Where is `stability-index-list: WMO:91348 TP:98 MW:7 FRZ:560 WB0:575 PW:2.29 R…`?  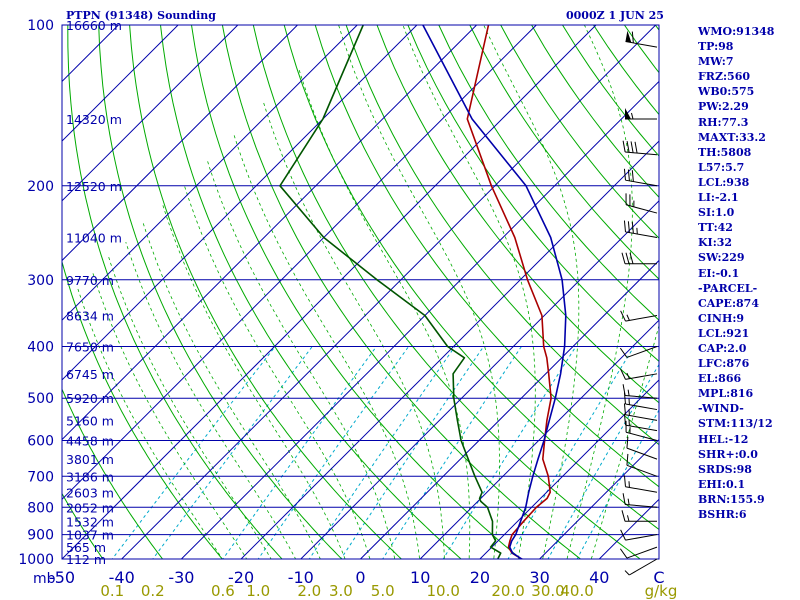
stability-index-list: WMO:91348 TP:98 MW:7 FRZ:560 WB0:575 PW:2.29 R… is located at coordinates (736, 273).